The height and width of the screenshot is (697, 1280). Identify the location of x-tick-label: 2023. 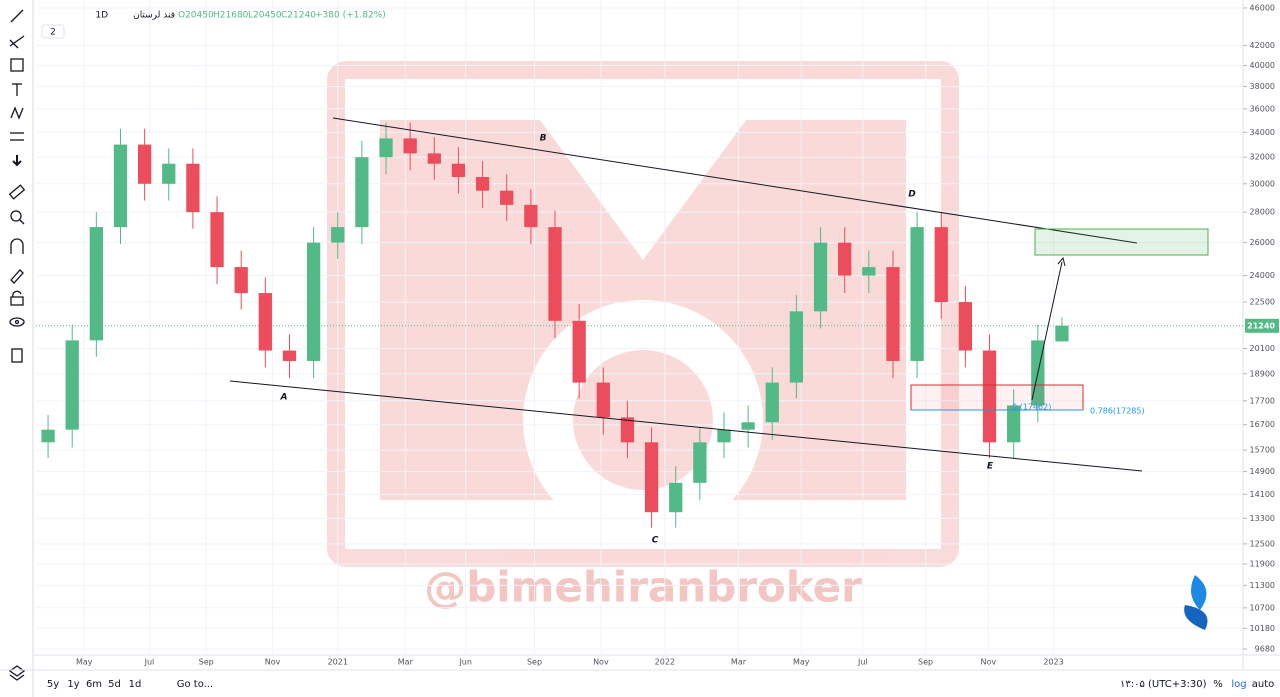
(1053, 662).